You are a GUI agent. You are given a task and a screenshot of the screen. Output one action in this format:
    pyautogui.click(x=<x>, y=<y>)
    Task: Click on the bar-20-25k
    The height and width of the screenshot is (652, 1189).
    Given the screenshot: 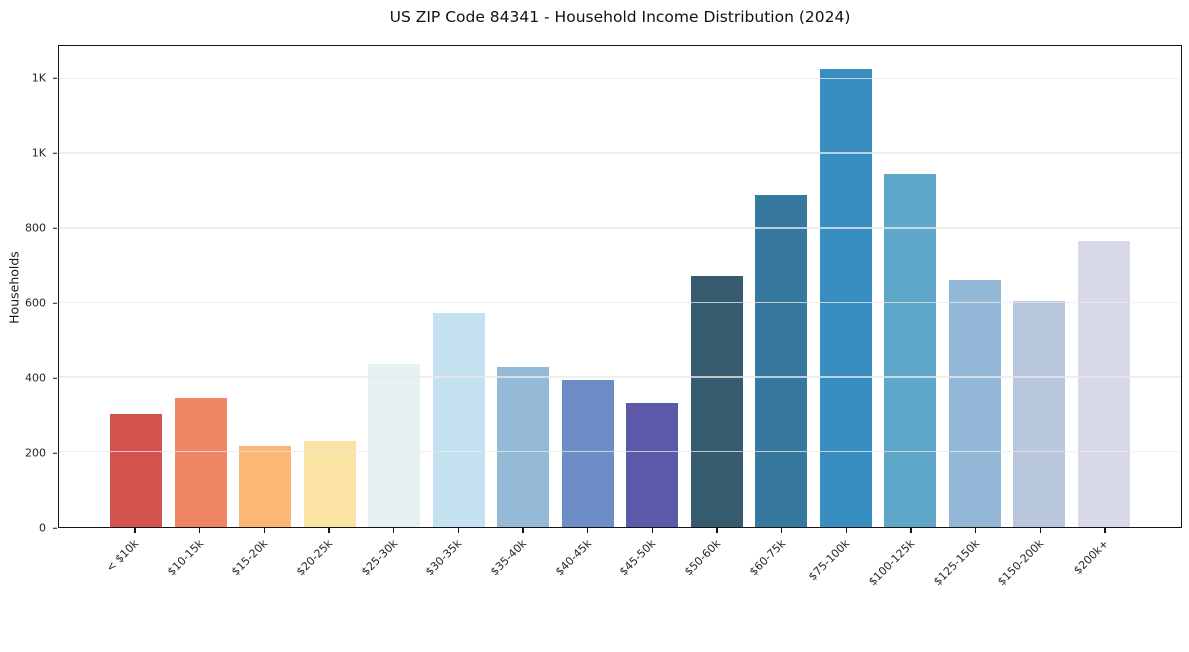 What is the action you would take?
    pyautogui.click(x=329, y=483)
    